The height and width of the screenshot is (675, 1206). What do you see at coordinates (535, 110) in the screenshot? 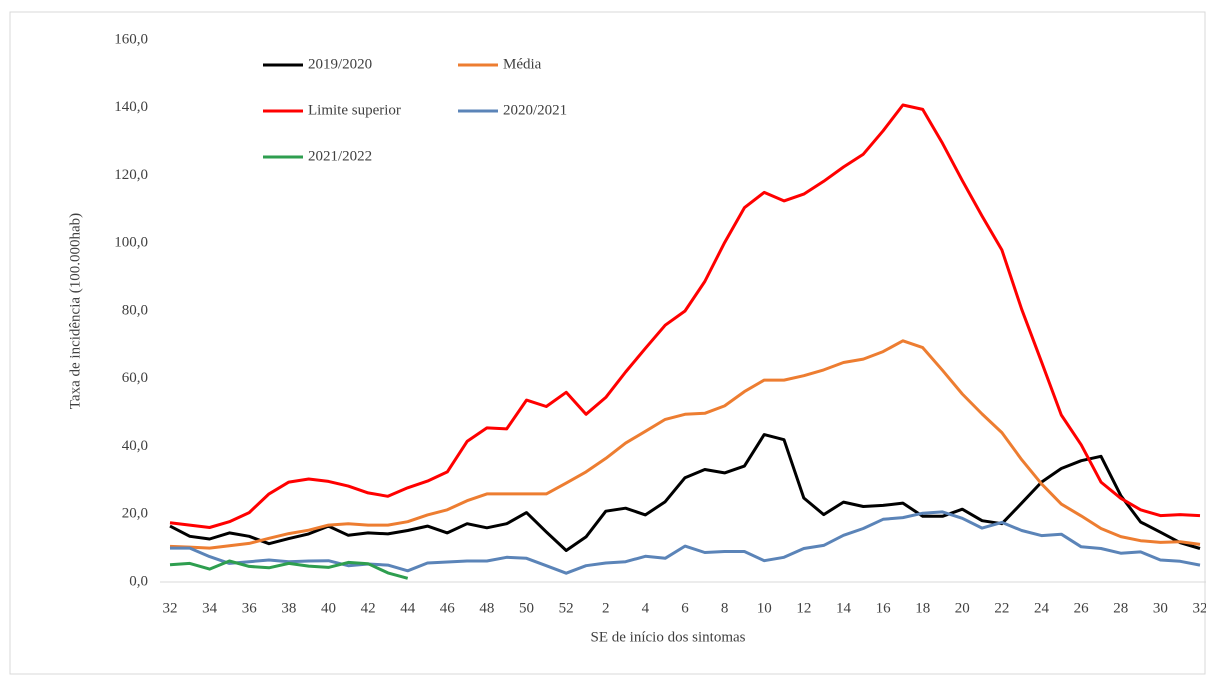
I see `legend-label: 2020/2021` at bounding box center [535, 110].